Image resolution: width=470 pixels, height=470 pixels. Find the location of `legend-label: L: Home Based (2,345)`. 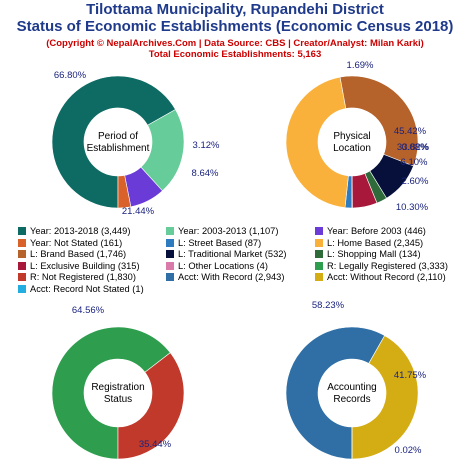

legend-label: L: Home Based (2,345) is located at coordinates (375, 242).